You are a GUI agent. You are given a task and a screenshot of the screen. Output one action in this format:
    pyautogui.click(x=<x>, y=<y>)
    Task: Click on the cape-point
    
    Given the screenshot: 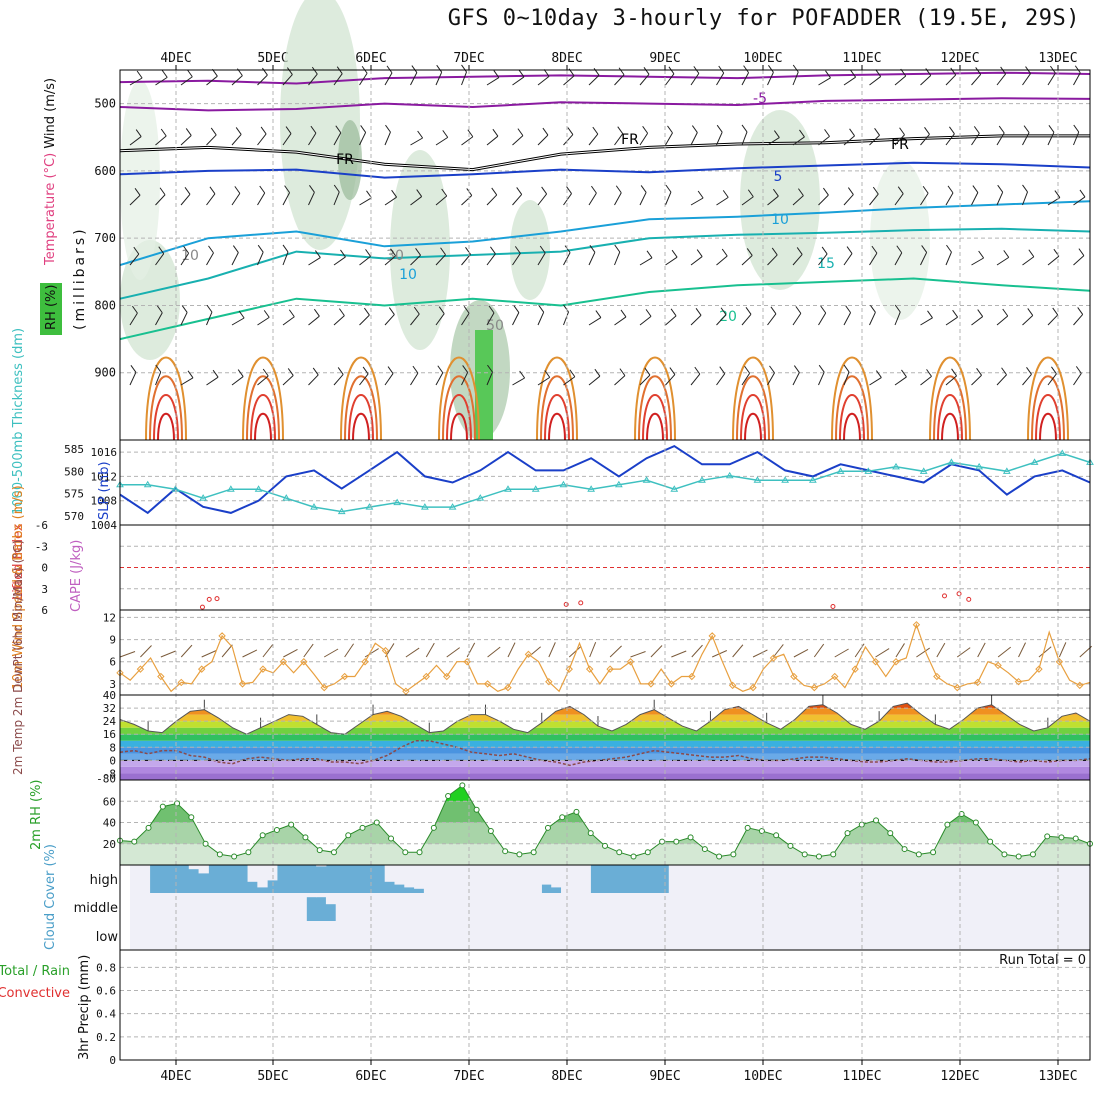 What is the action you would take?
    pyautogui.click(x=581, y=603)
    